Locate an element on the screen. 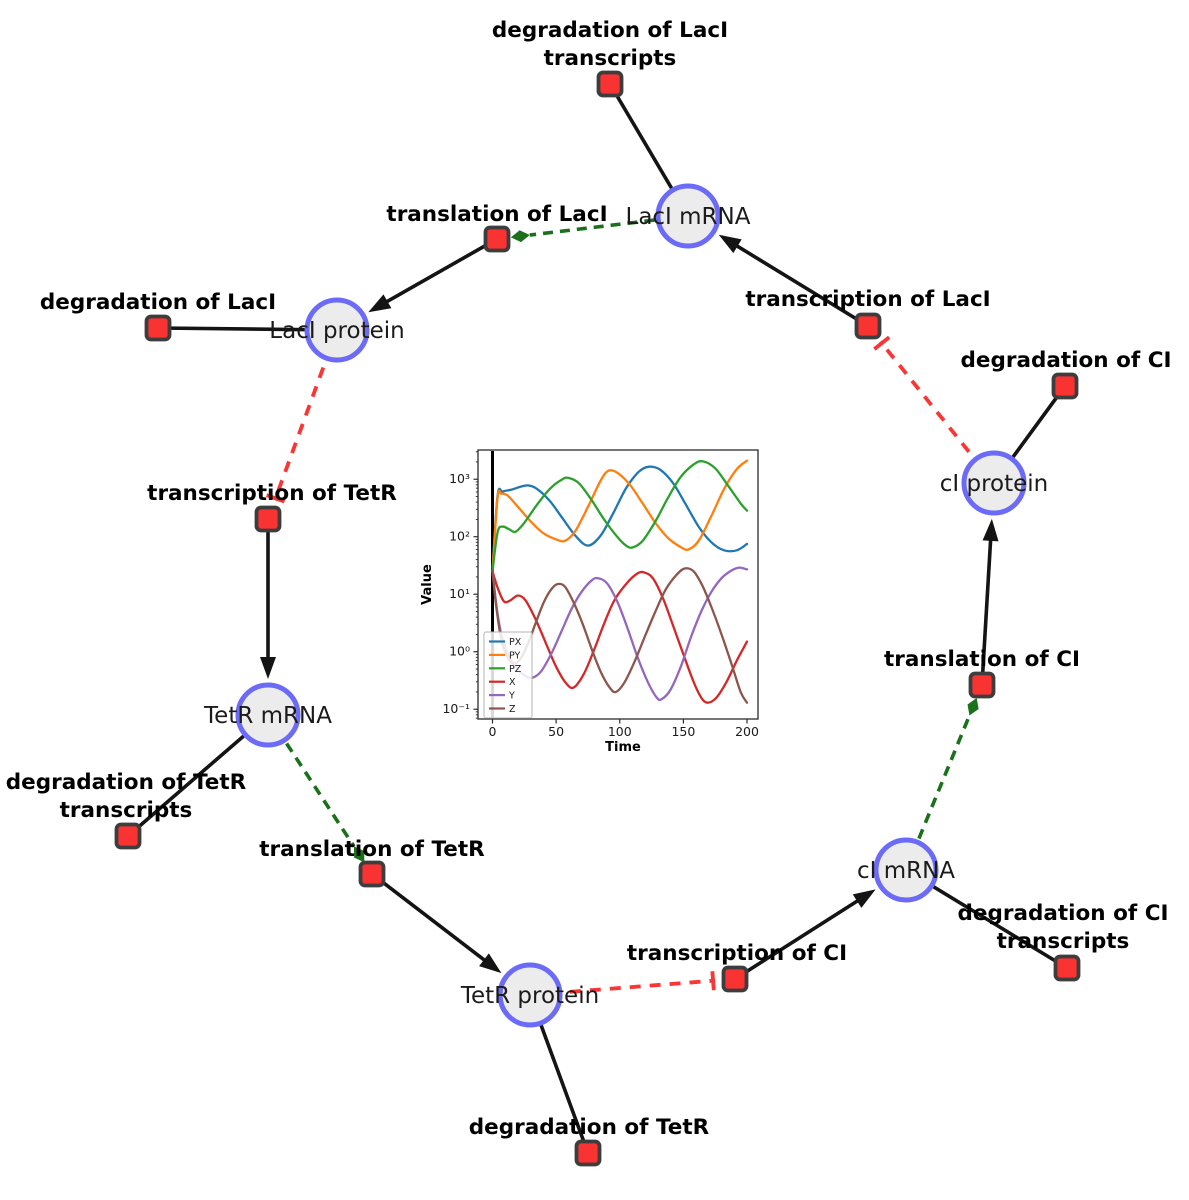  x-tick-label: 50 is located at coordinates (556, 731).